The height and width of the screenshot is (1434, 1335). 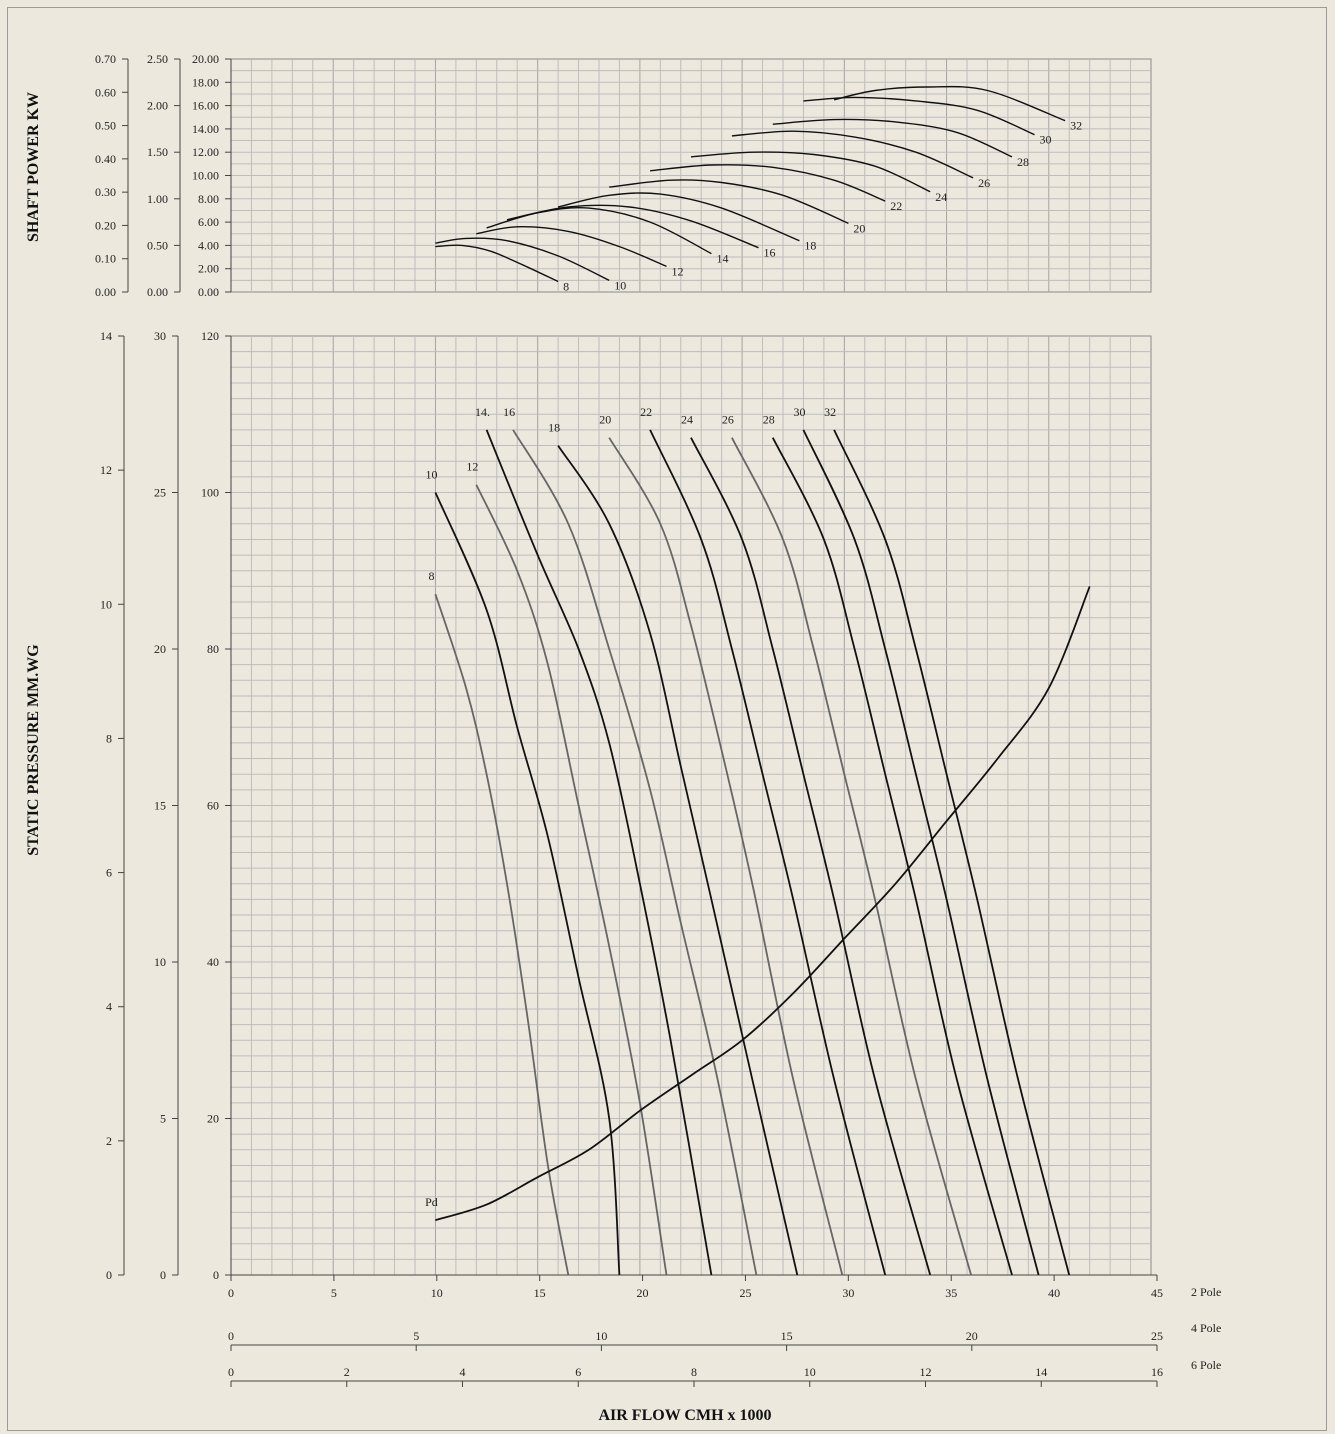 I want to click on pole6-axis-tick-label: 16, so click(x=1157, y=1372).